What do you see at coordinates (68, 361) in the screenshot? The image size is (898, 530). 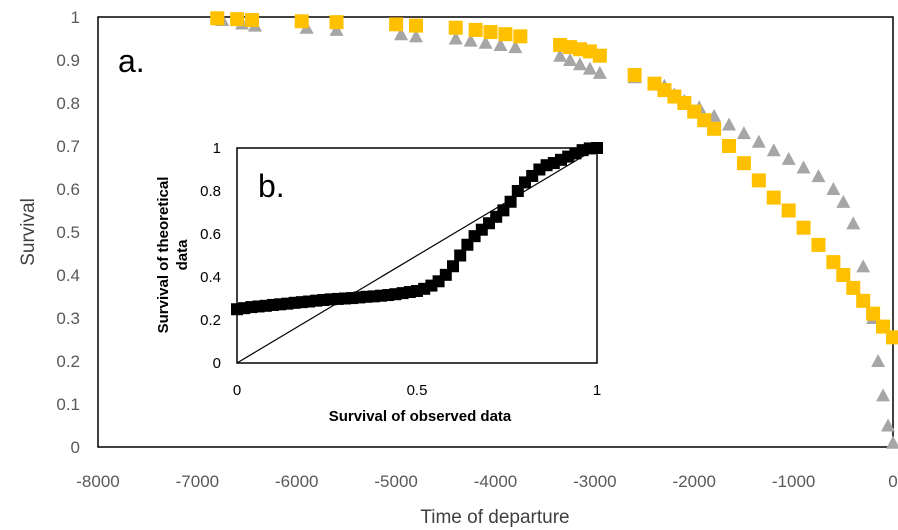 I see `main-y-tick-label: 0.2` at bounding box center [68, 361].